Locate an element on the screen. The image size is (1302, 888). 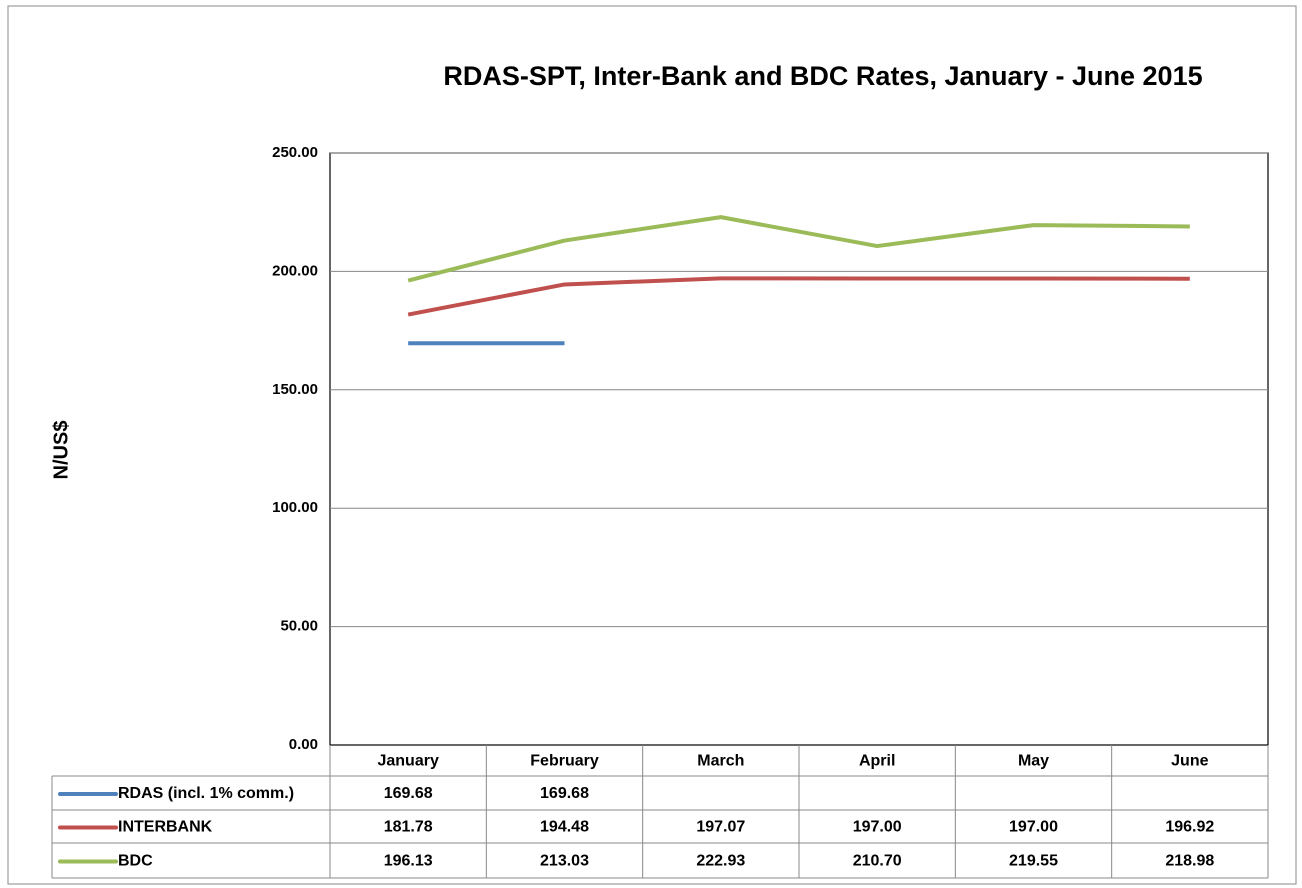
table-value: 196.92 is located at coordinates (1189, 827).